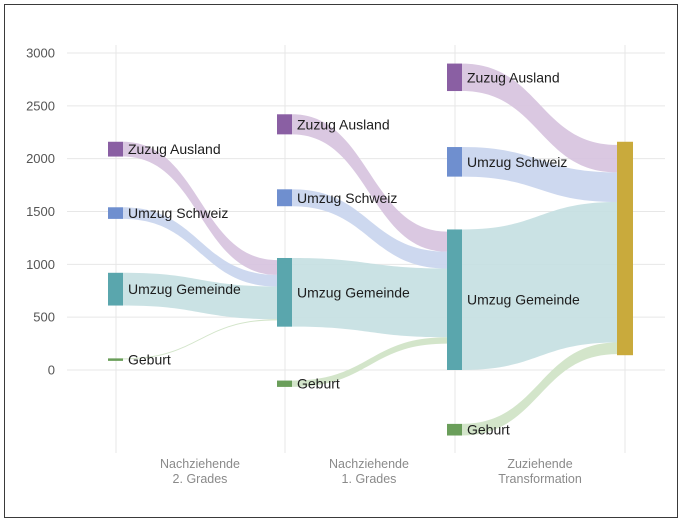  Describe the element at coordinates (51, 370) in the screenshot. I see `y-tick-label: 0` at that location.